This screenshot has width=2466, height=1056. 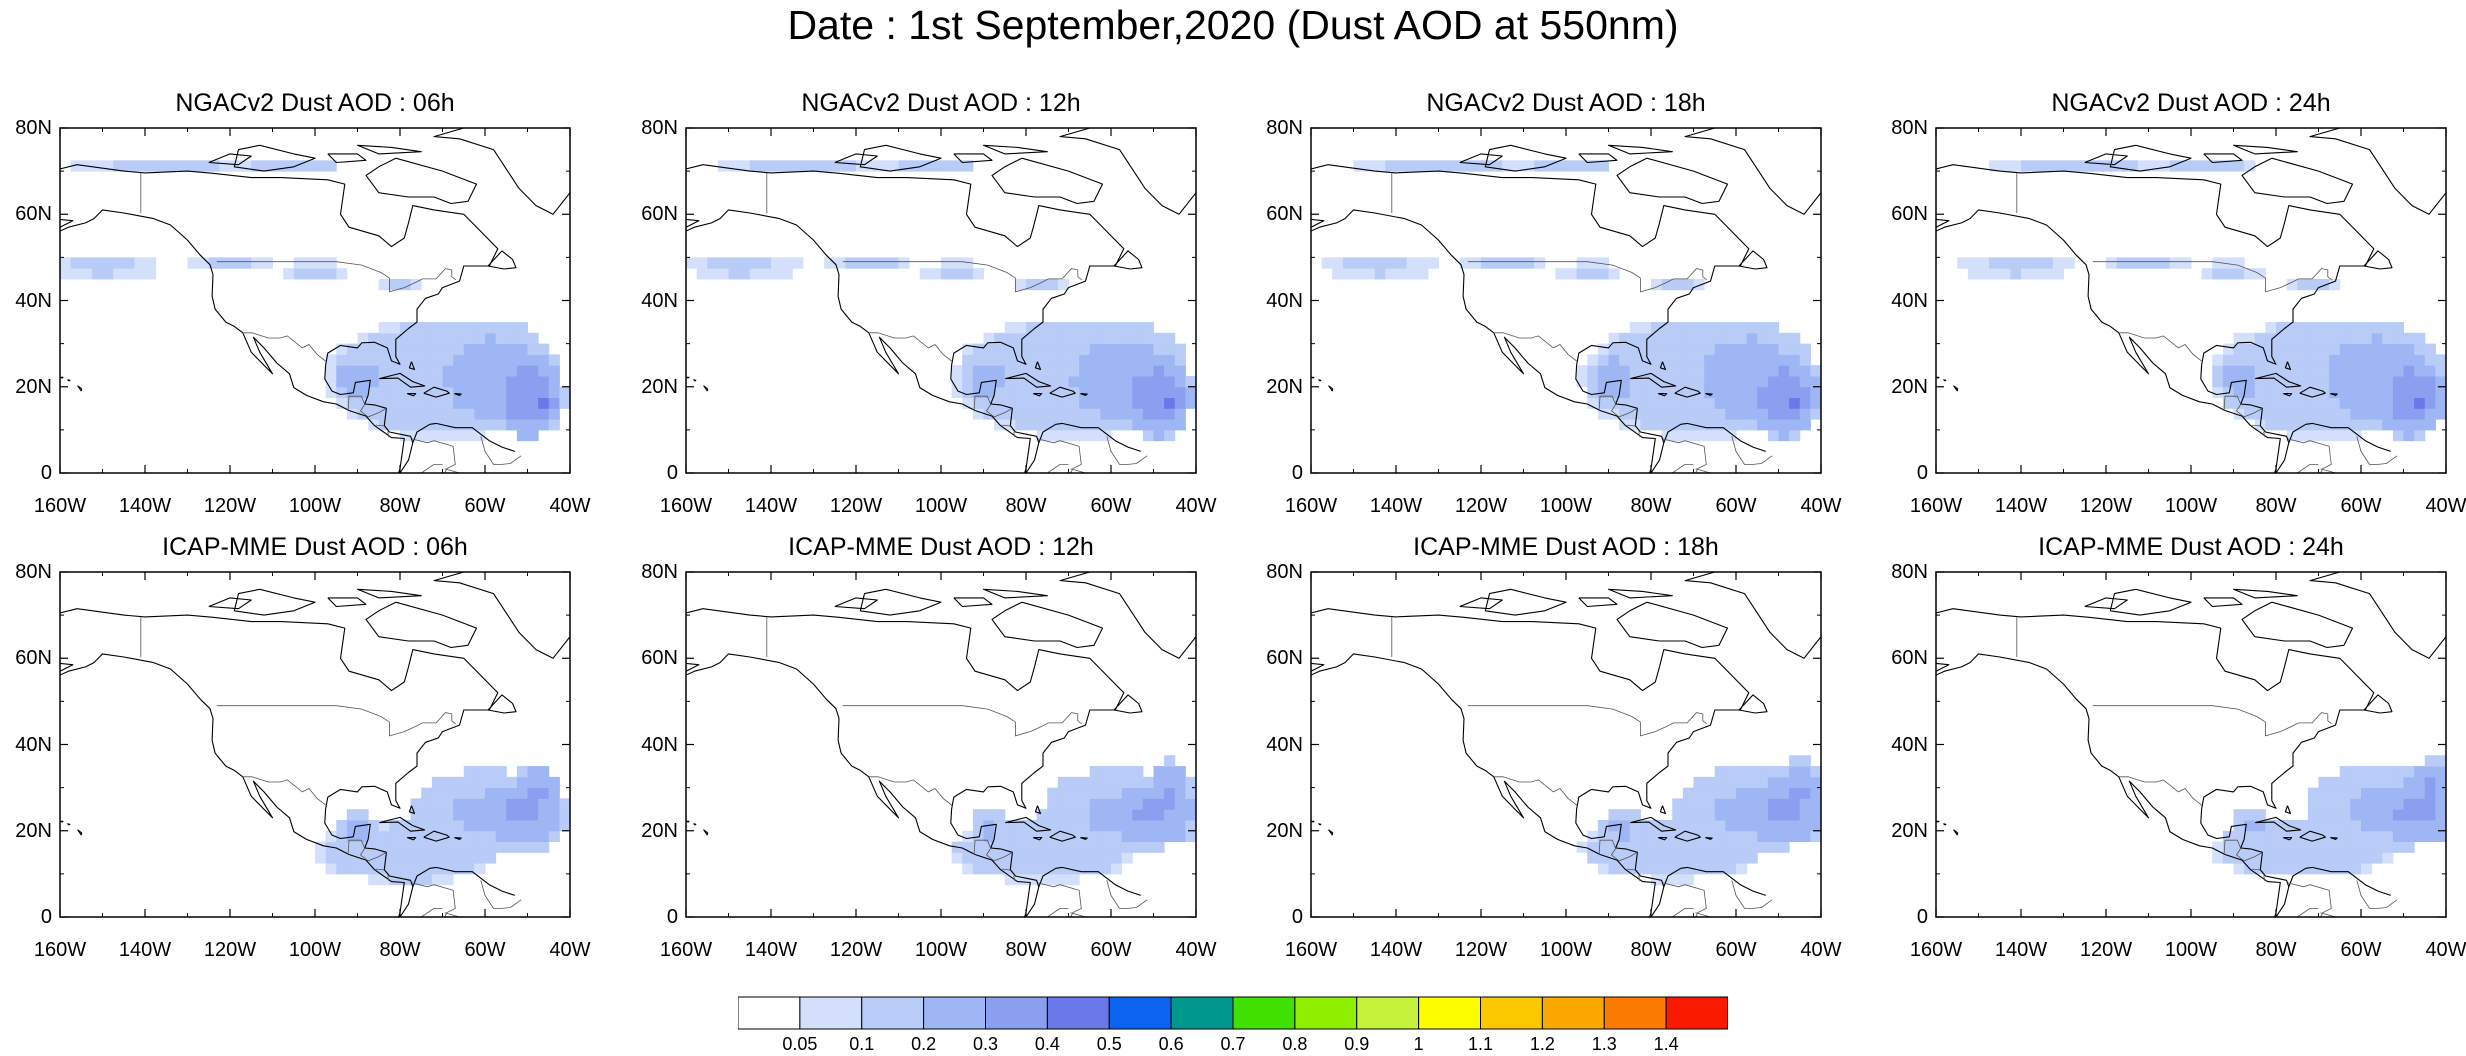 I want to click on lat-tick-label: 20N, so click(x=1909, y=830).